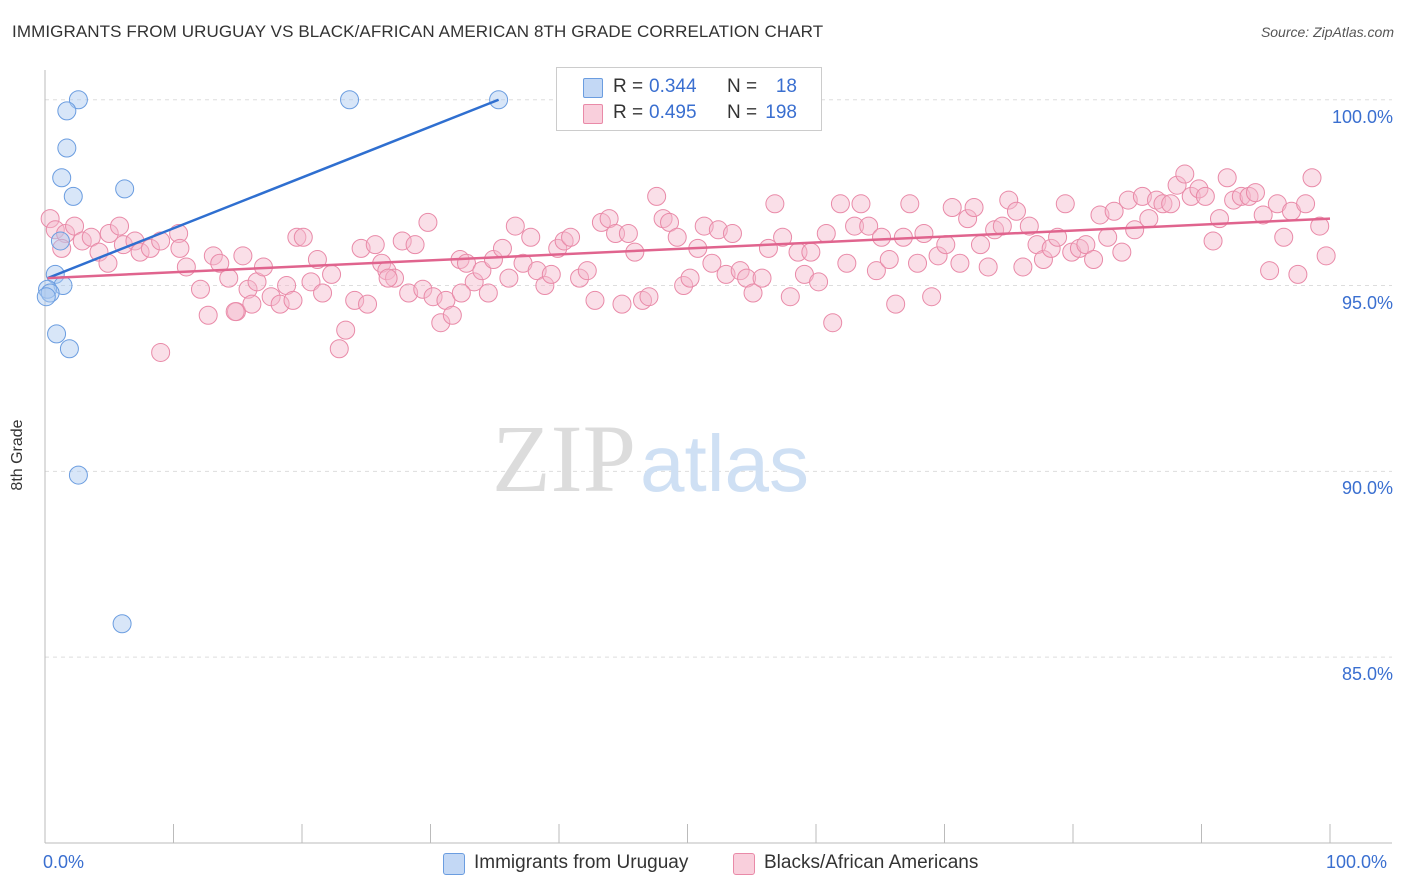 The width and height of the screenshot is (1406, 892). Describe the element at coordinates (689, 248) in the screenshot. I see `trend-line-black` at that location.